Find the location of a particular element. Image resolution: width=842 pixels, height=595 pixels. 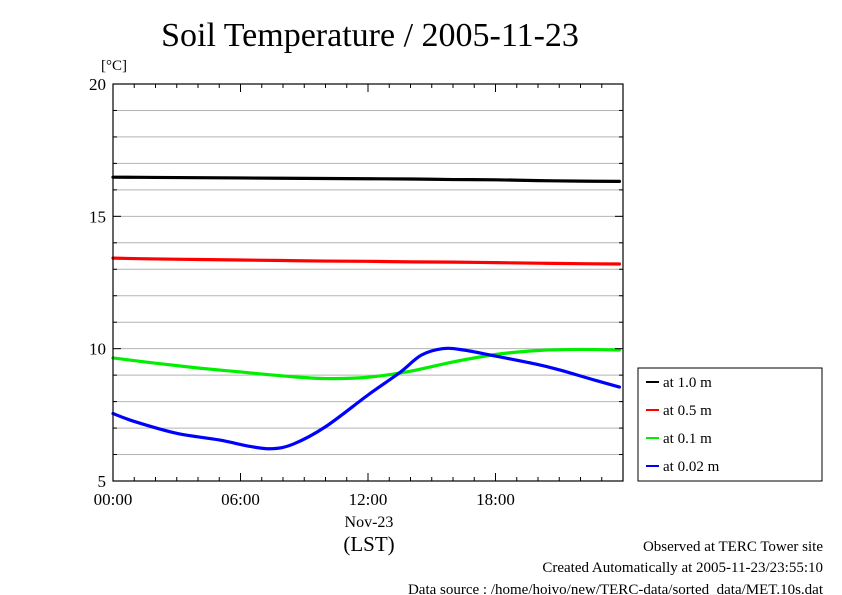

x-date-label: Nov-23 is located at coordinates (369, 522).